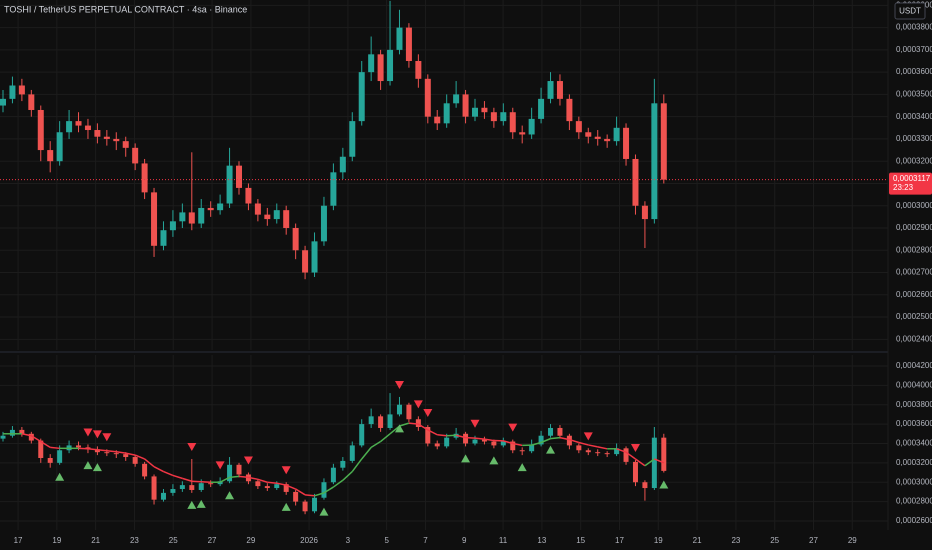 The height and width of the screenshot is (550, 932). I want to click on y-tick-label: 0,0002800, so click(914, 501).